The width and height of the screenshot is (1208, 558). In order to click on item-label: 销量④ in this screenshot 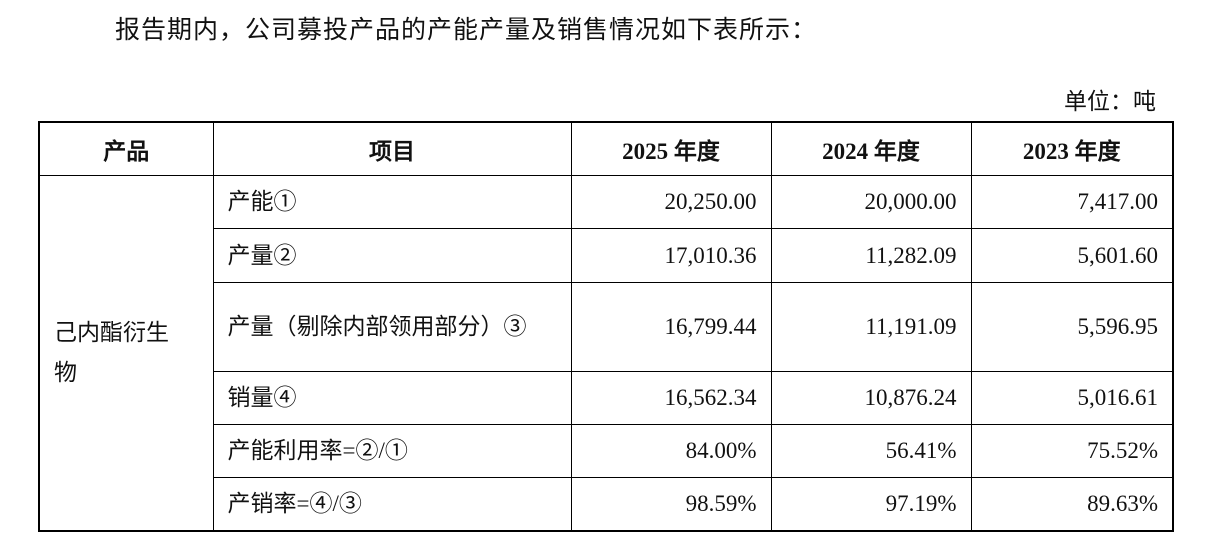, I will do `click(262, 397)`.